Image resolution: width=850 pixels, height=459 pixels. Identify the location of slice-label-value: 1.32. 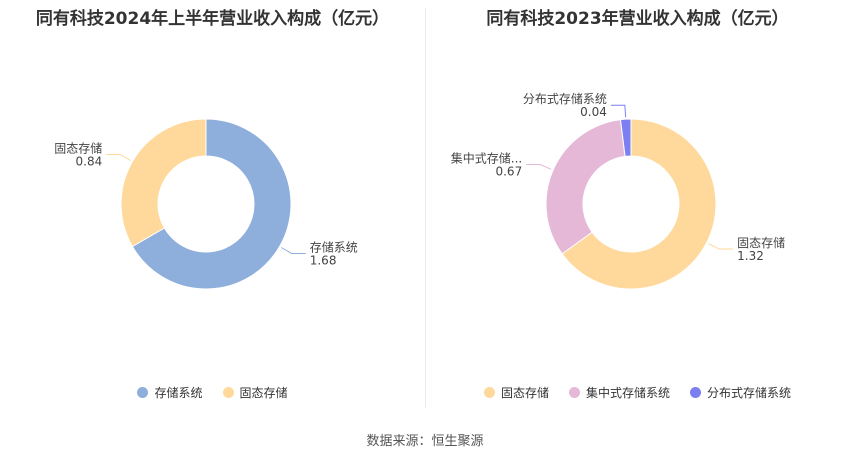
(750, 256).